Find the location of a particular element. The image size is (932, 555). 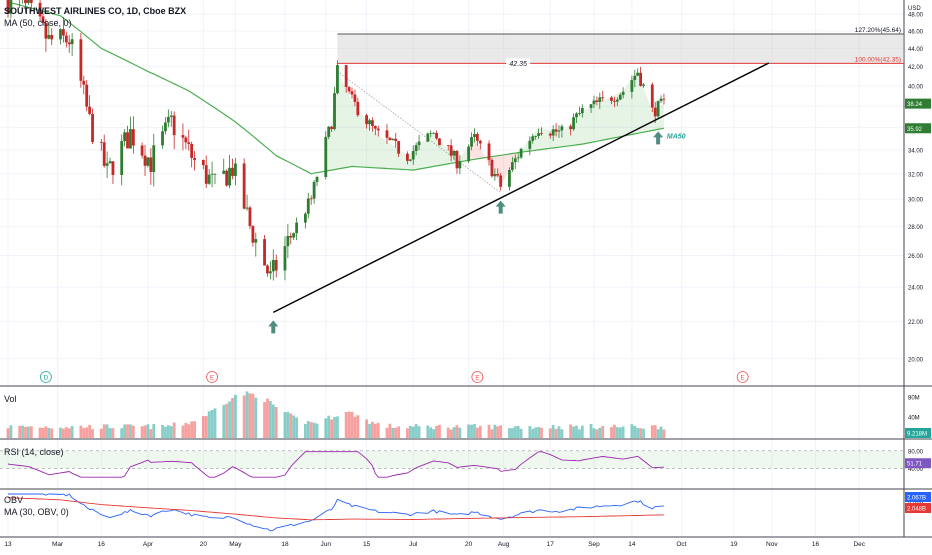

obv-pane-label: OBV is located at coordinates (14, 500).